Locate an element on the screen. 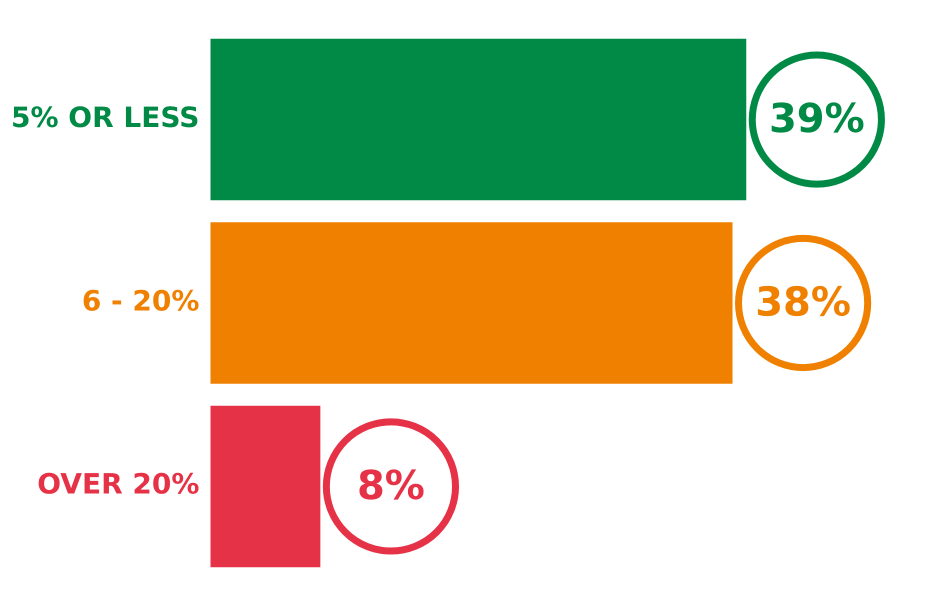 The width and height of the screenshot is (928, 606). data-label: 39% is located at coordinates (816, 119).